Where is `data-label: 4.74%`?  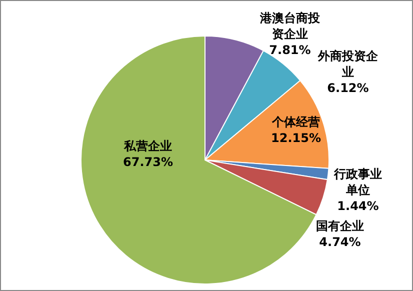
data-label: 4.74% is located at coordinates (340, 242).